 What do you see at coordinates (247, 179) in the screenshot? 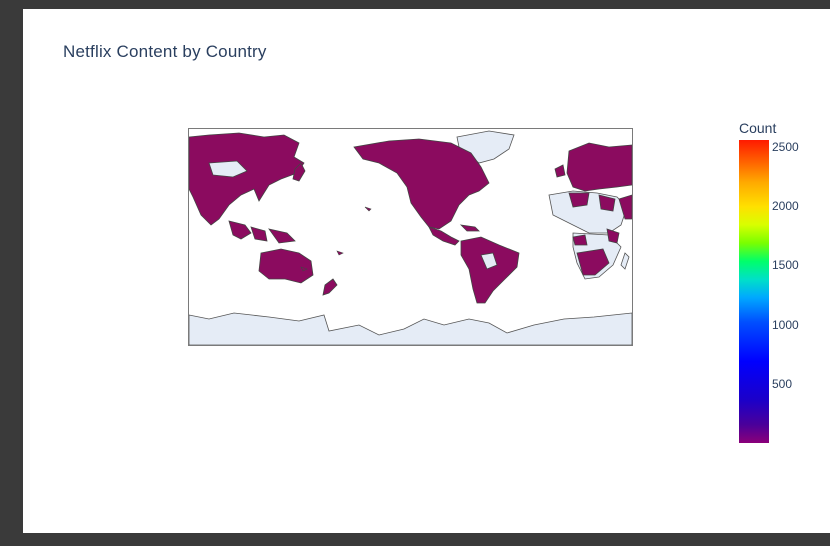
I see `asia-russia` at bounding box center [247, 179].